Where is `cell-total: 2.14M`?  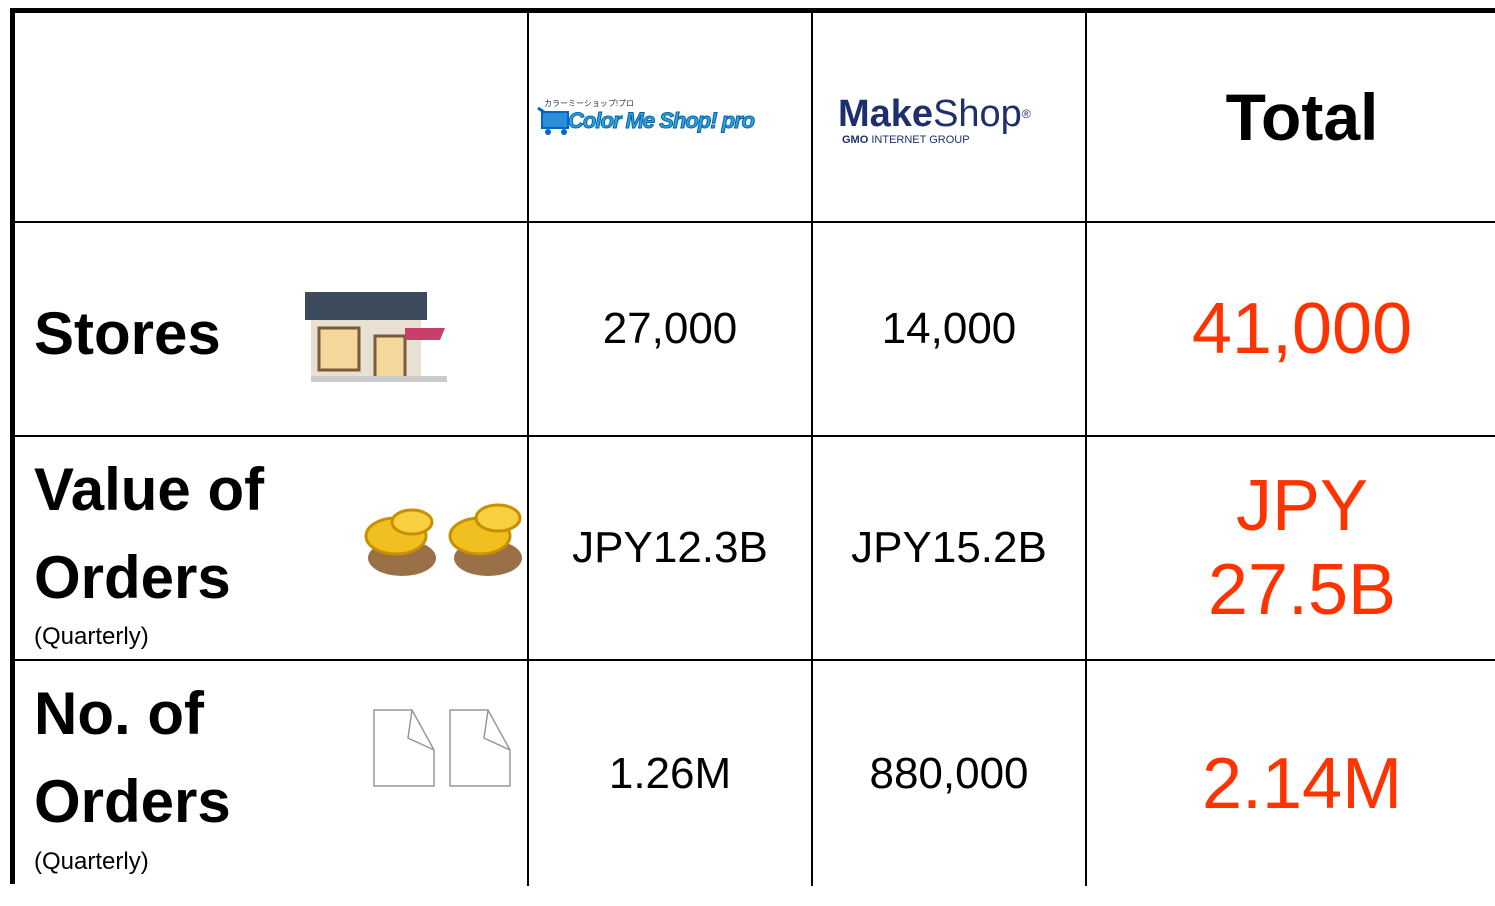 cell-total: 2.14M is located at coordinates (1302, 783).